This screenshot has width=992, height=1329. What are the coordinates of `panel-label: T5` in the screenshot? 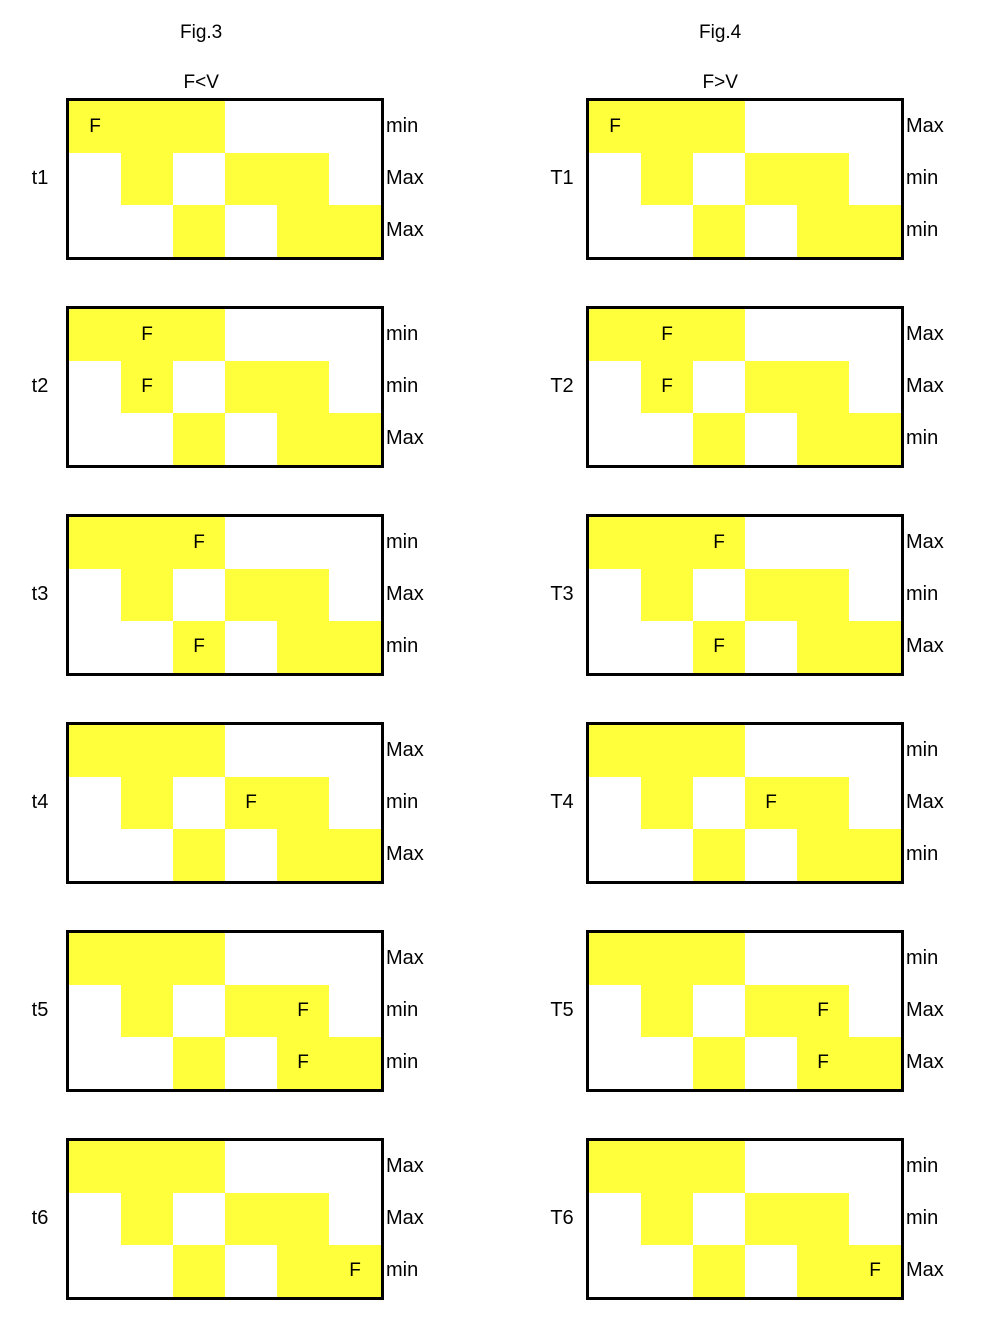 It's located at (562, 1010).